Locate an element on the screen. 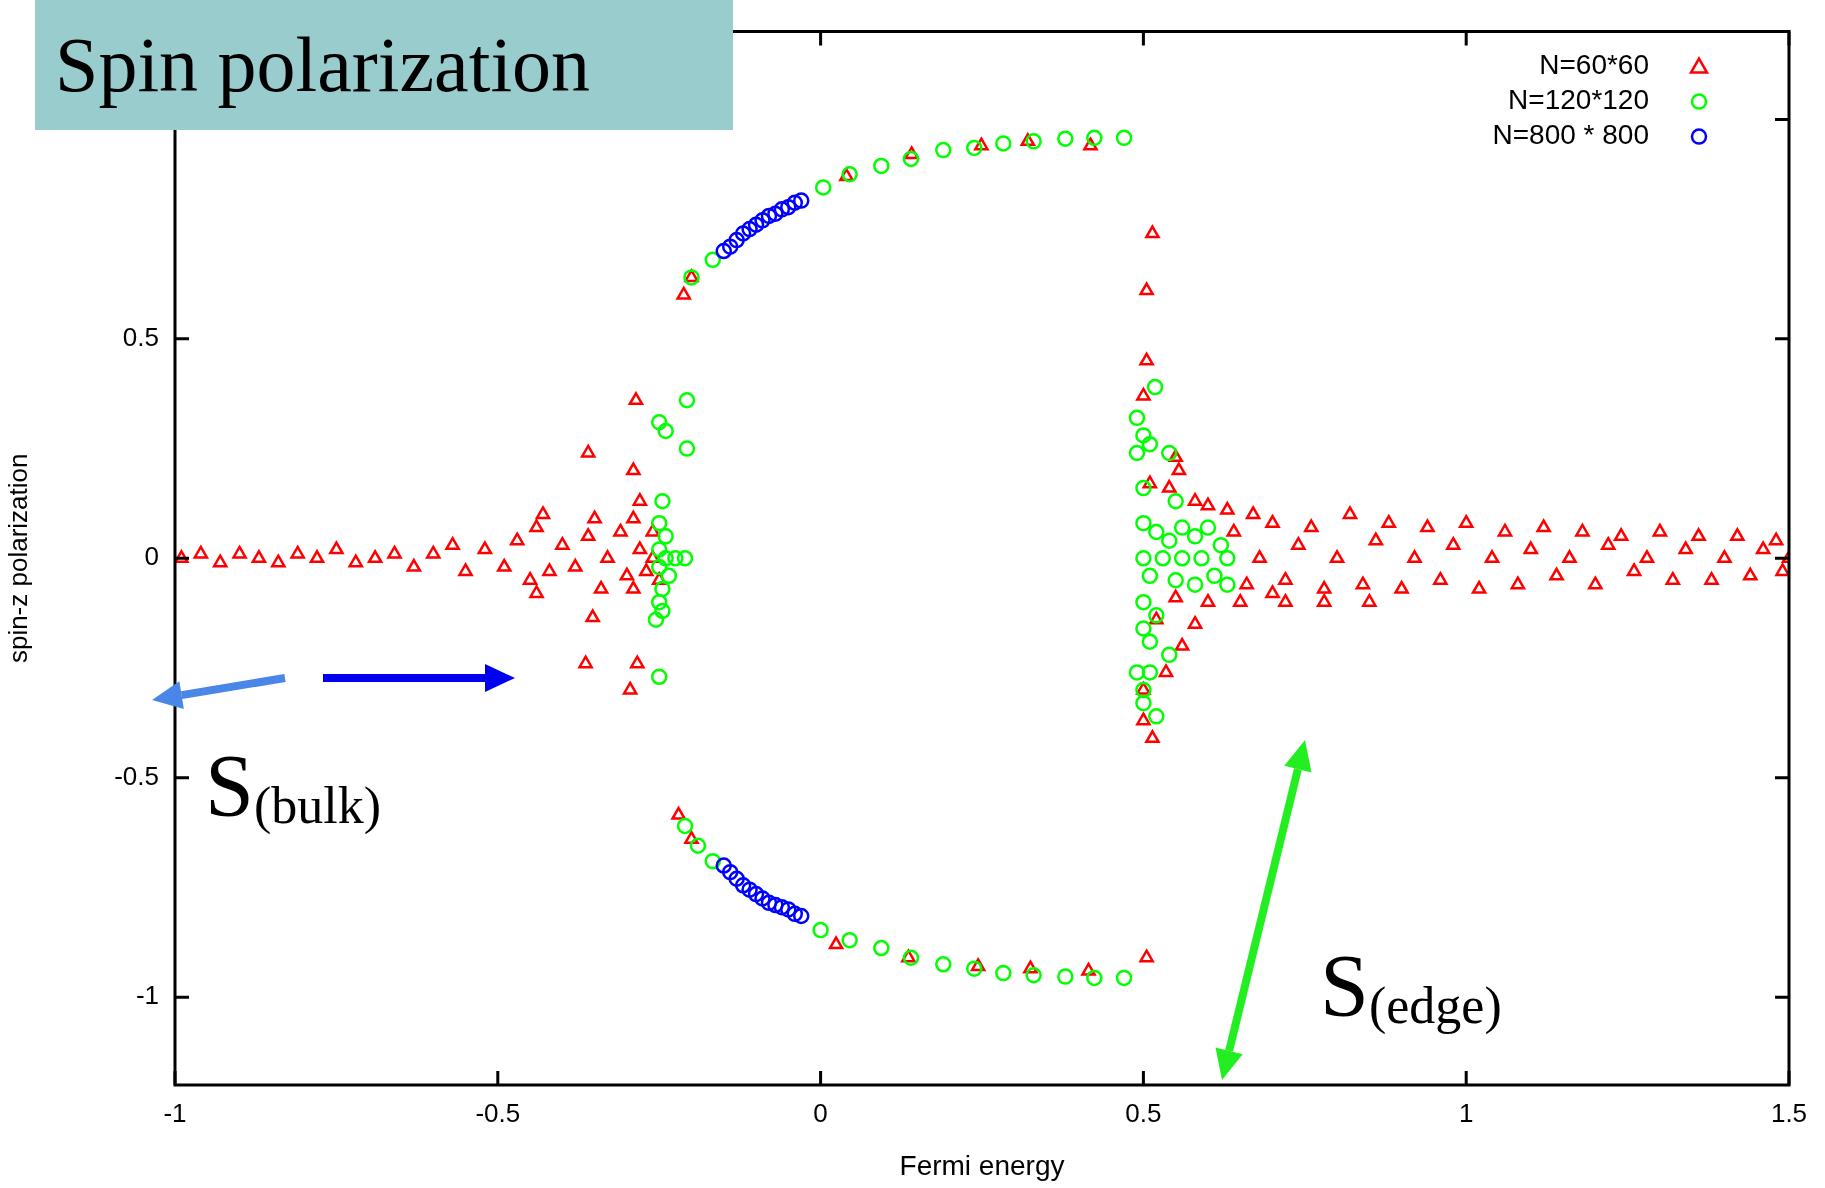  legend-label: N=60*60 is located at coordinates (1594, 65).